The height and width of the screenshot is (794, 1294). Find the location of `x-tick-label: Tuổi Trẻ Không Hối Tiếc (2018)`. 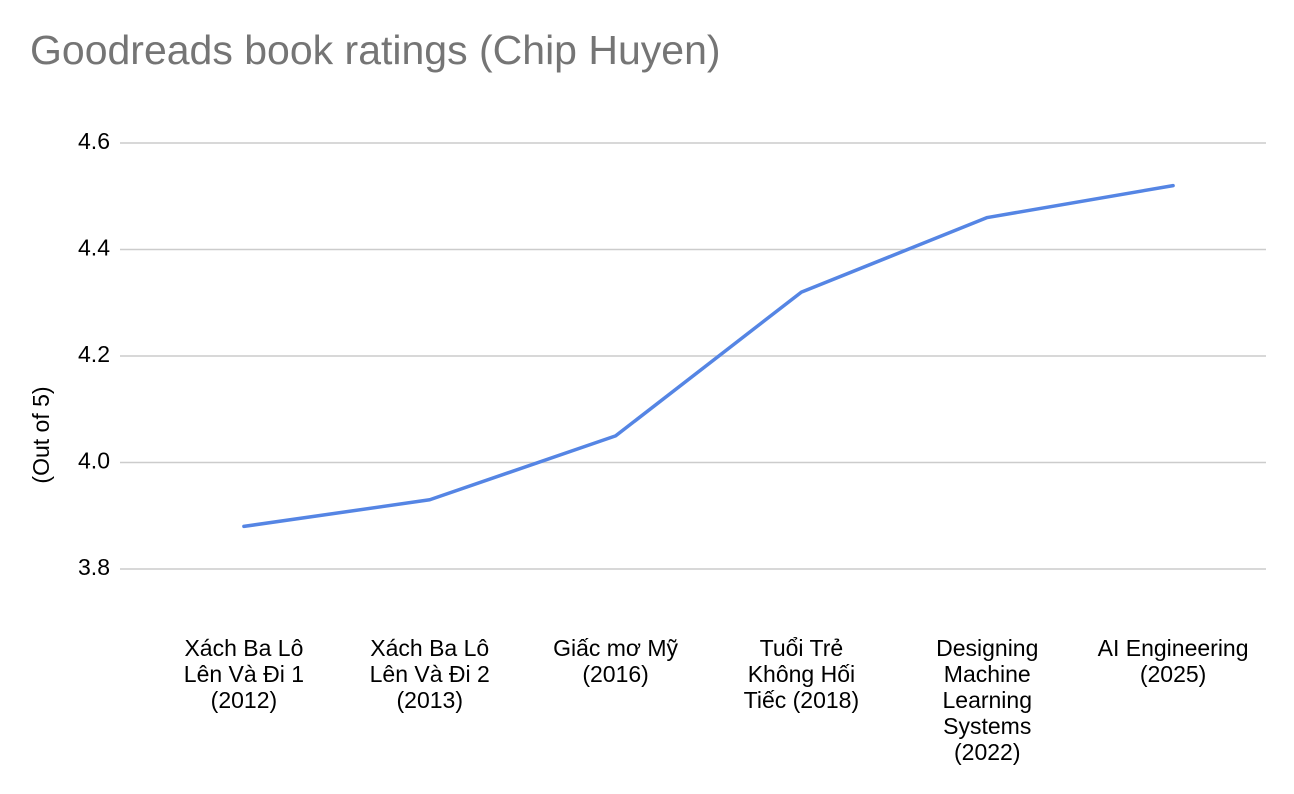

x-tick-label: Tuổi Trẻ Không Hối Tiếc (2018) is located at coordinates (801, 674).